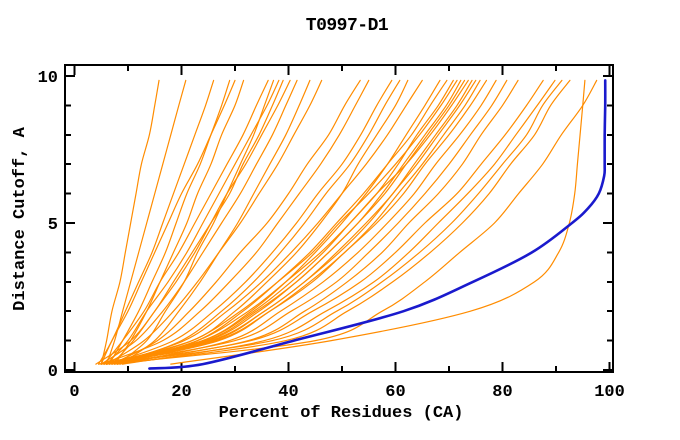 Image resolution: width=680 pixels, height=440 pixels. What do you see at coordinates (395, 392) in the screenshot?
I see `x-tick-label: 60` at bounding box center [395, 392].